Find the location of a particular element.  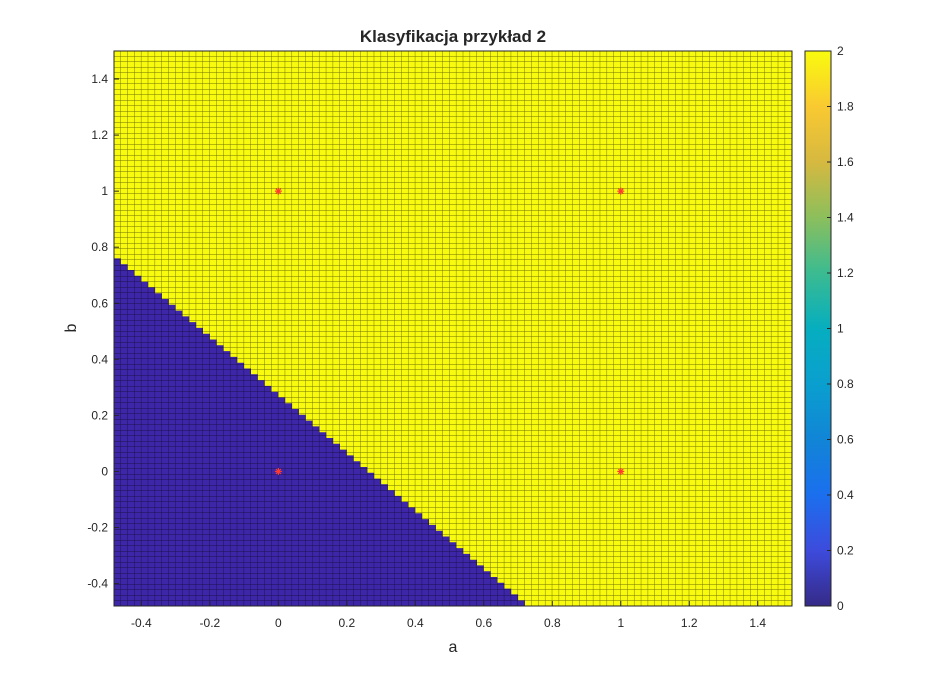

colorbar-gradient is located at coordinates (818, 328).